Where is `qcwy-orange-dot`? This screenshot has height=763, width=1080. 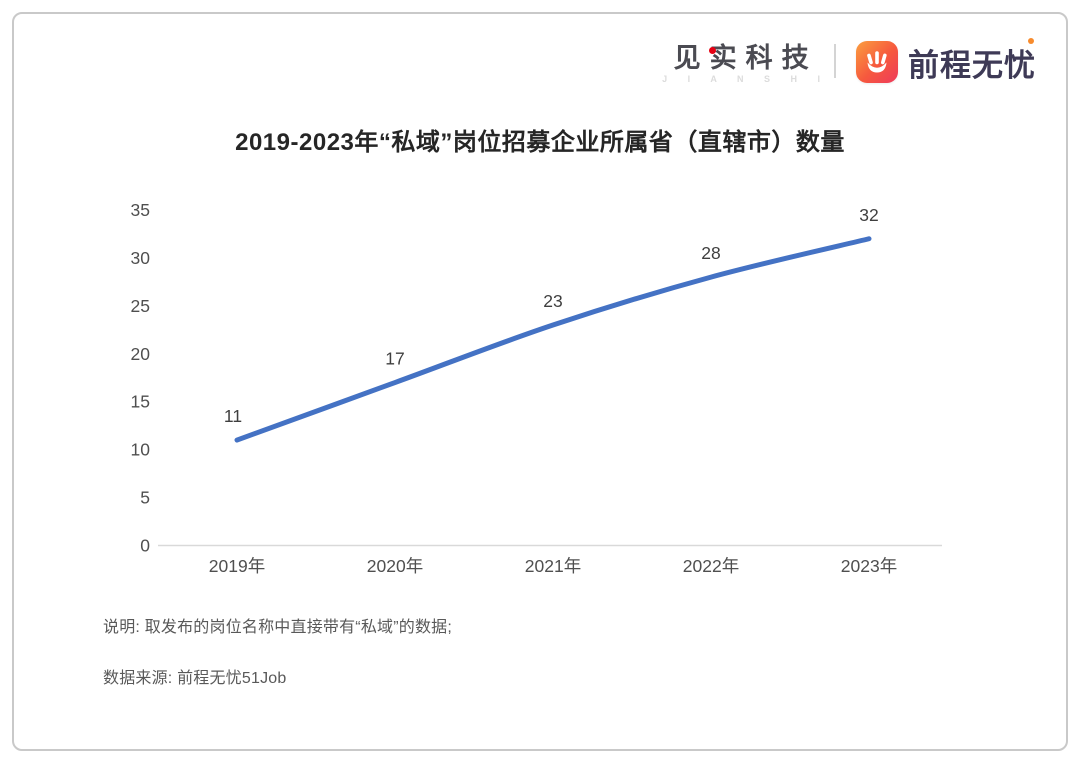
qcwy-orange-dot is located at coordinates (1031, 40).